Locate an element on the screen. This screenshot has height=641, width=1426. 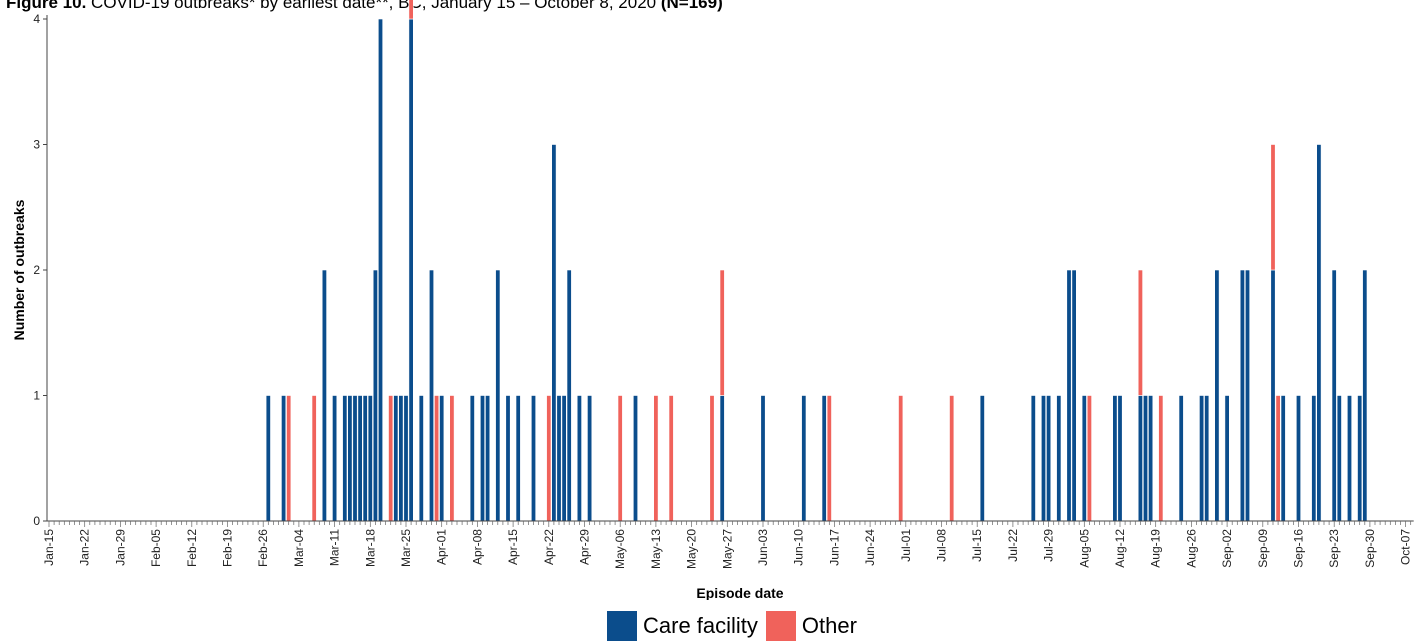
legend-label-care-facility: Care facility is located at coordinates (700, 625).